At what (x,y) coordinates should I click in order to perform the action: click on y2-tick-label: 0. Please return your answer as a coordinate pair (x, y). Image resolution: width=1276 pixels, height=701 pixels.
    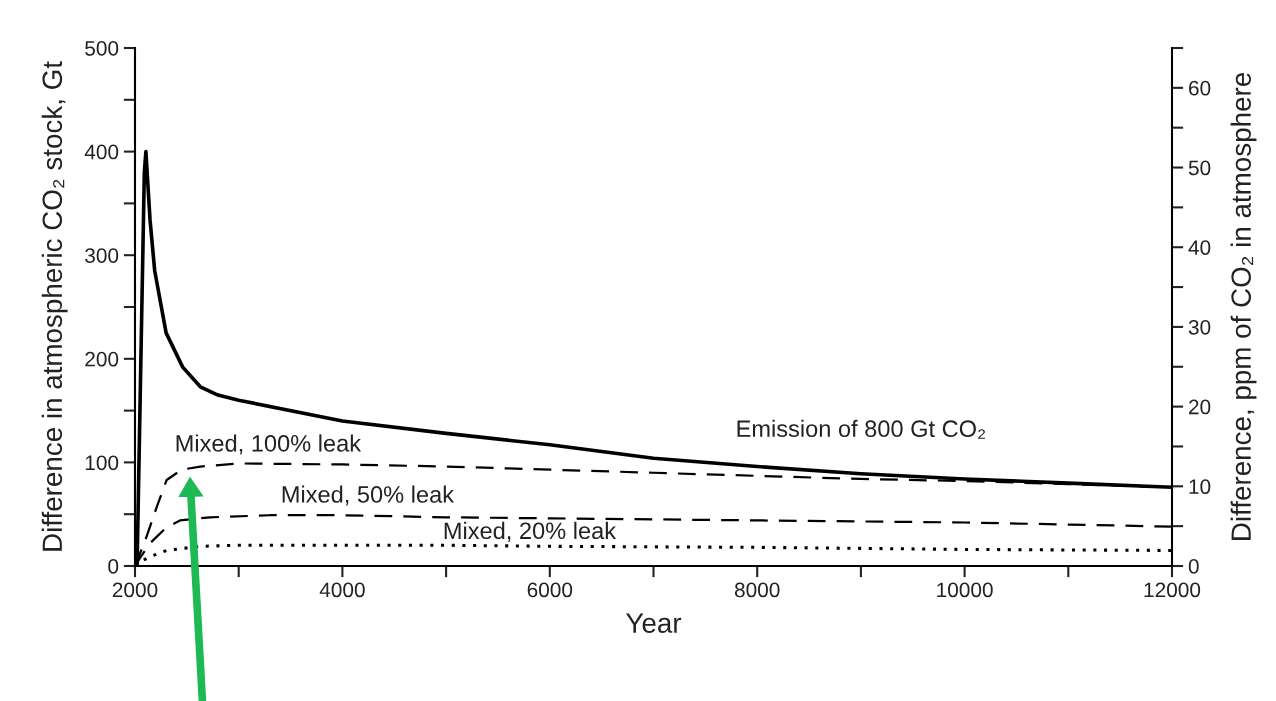
    Looking at the image, I should click on (1193, 566).